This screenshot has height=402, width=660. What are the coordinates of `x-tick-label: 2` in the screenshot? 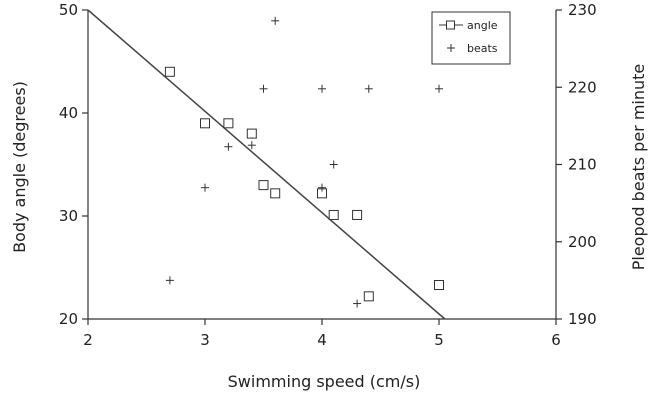 It's located at (88, 340).